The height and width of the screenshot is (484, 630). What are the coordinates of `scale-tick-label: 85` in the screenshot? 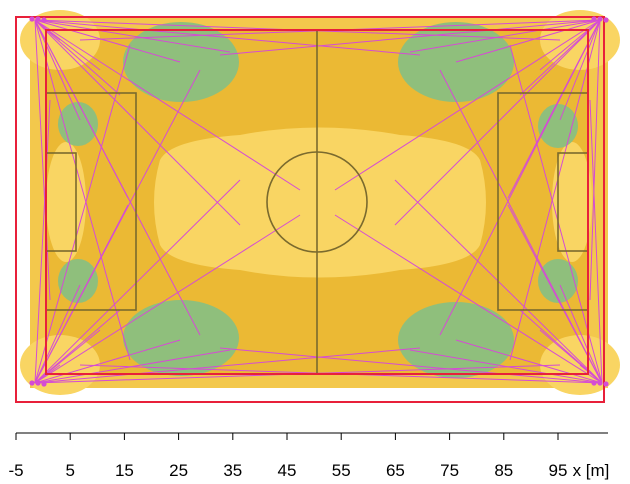 It's located at (503, 470).